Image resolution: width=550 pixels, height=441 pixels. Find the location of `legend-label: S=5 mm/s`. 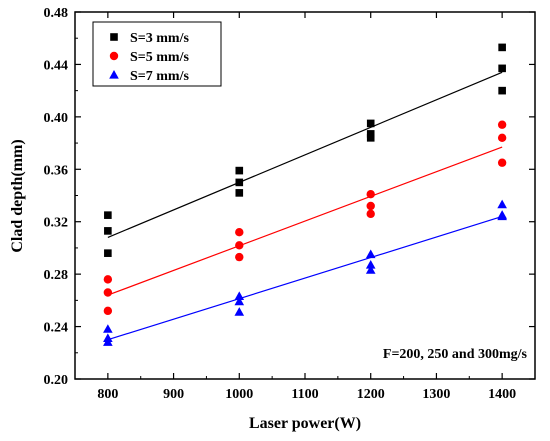

legend-label: S=5 mm/s is located at coordinates (159, 57).